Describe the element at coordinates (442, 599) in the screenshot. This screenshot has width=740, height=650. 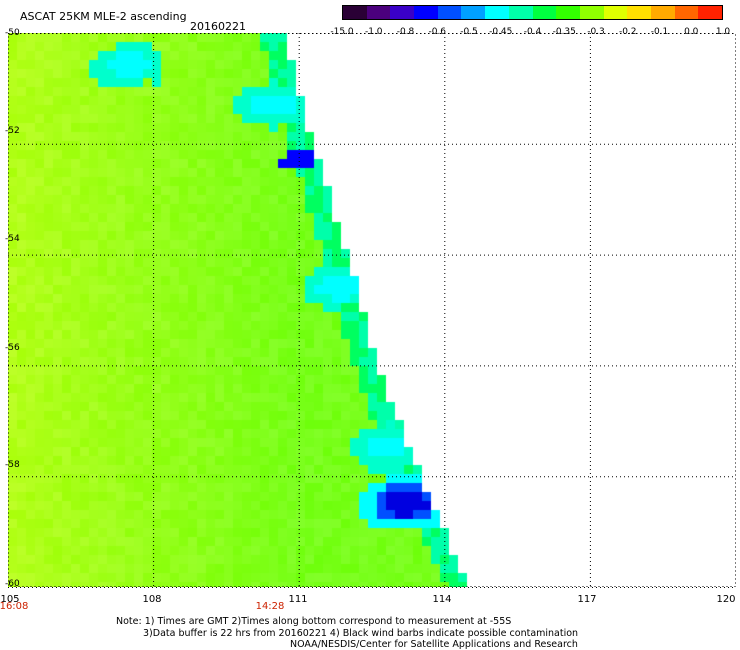
I see `lon-label-114: 114` at that location.